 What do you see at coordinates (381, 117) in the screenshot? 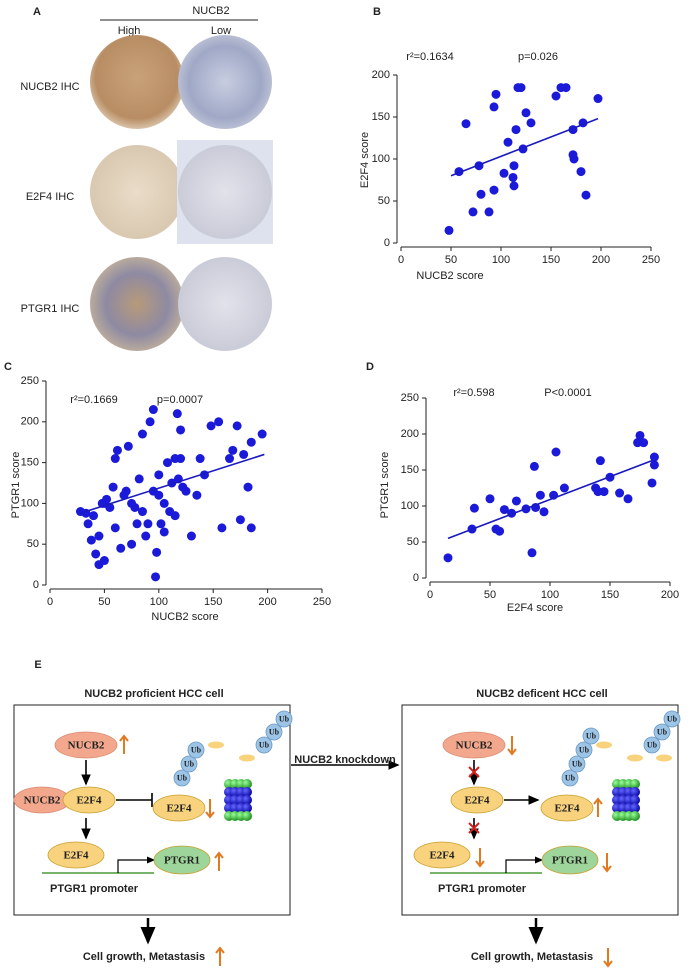
I see `y-tick-label: 150` at bounding box center [381, 117].